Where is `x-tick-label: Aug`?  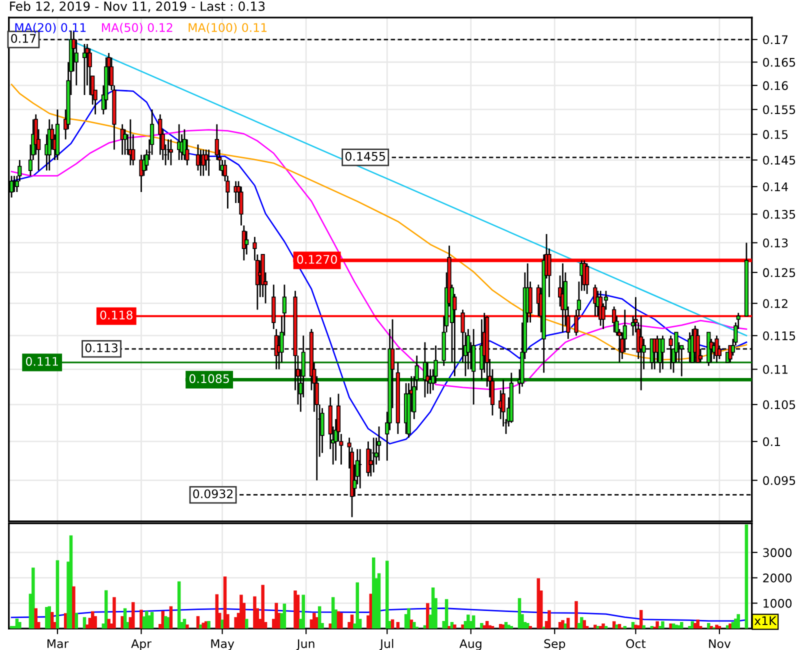
x-tick-label: Aug is located at coordinates (470, 644).